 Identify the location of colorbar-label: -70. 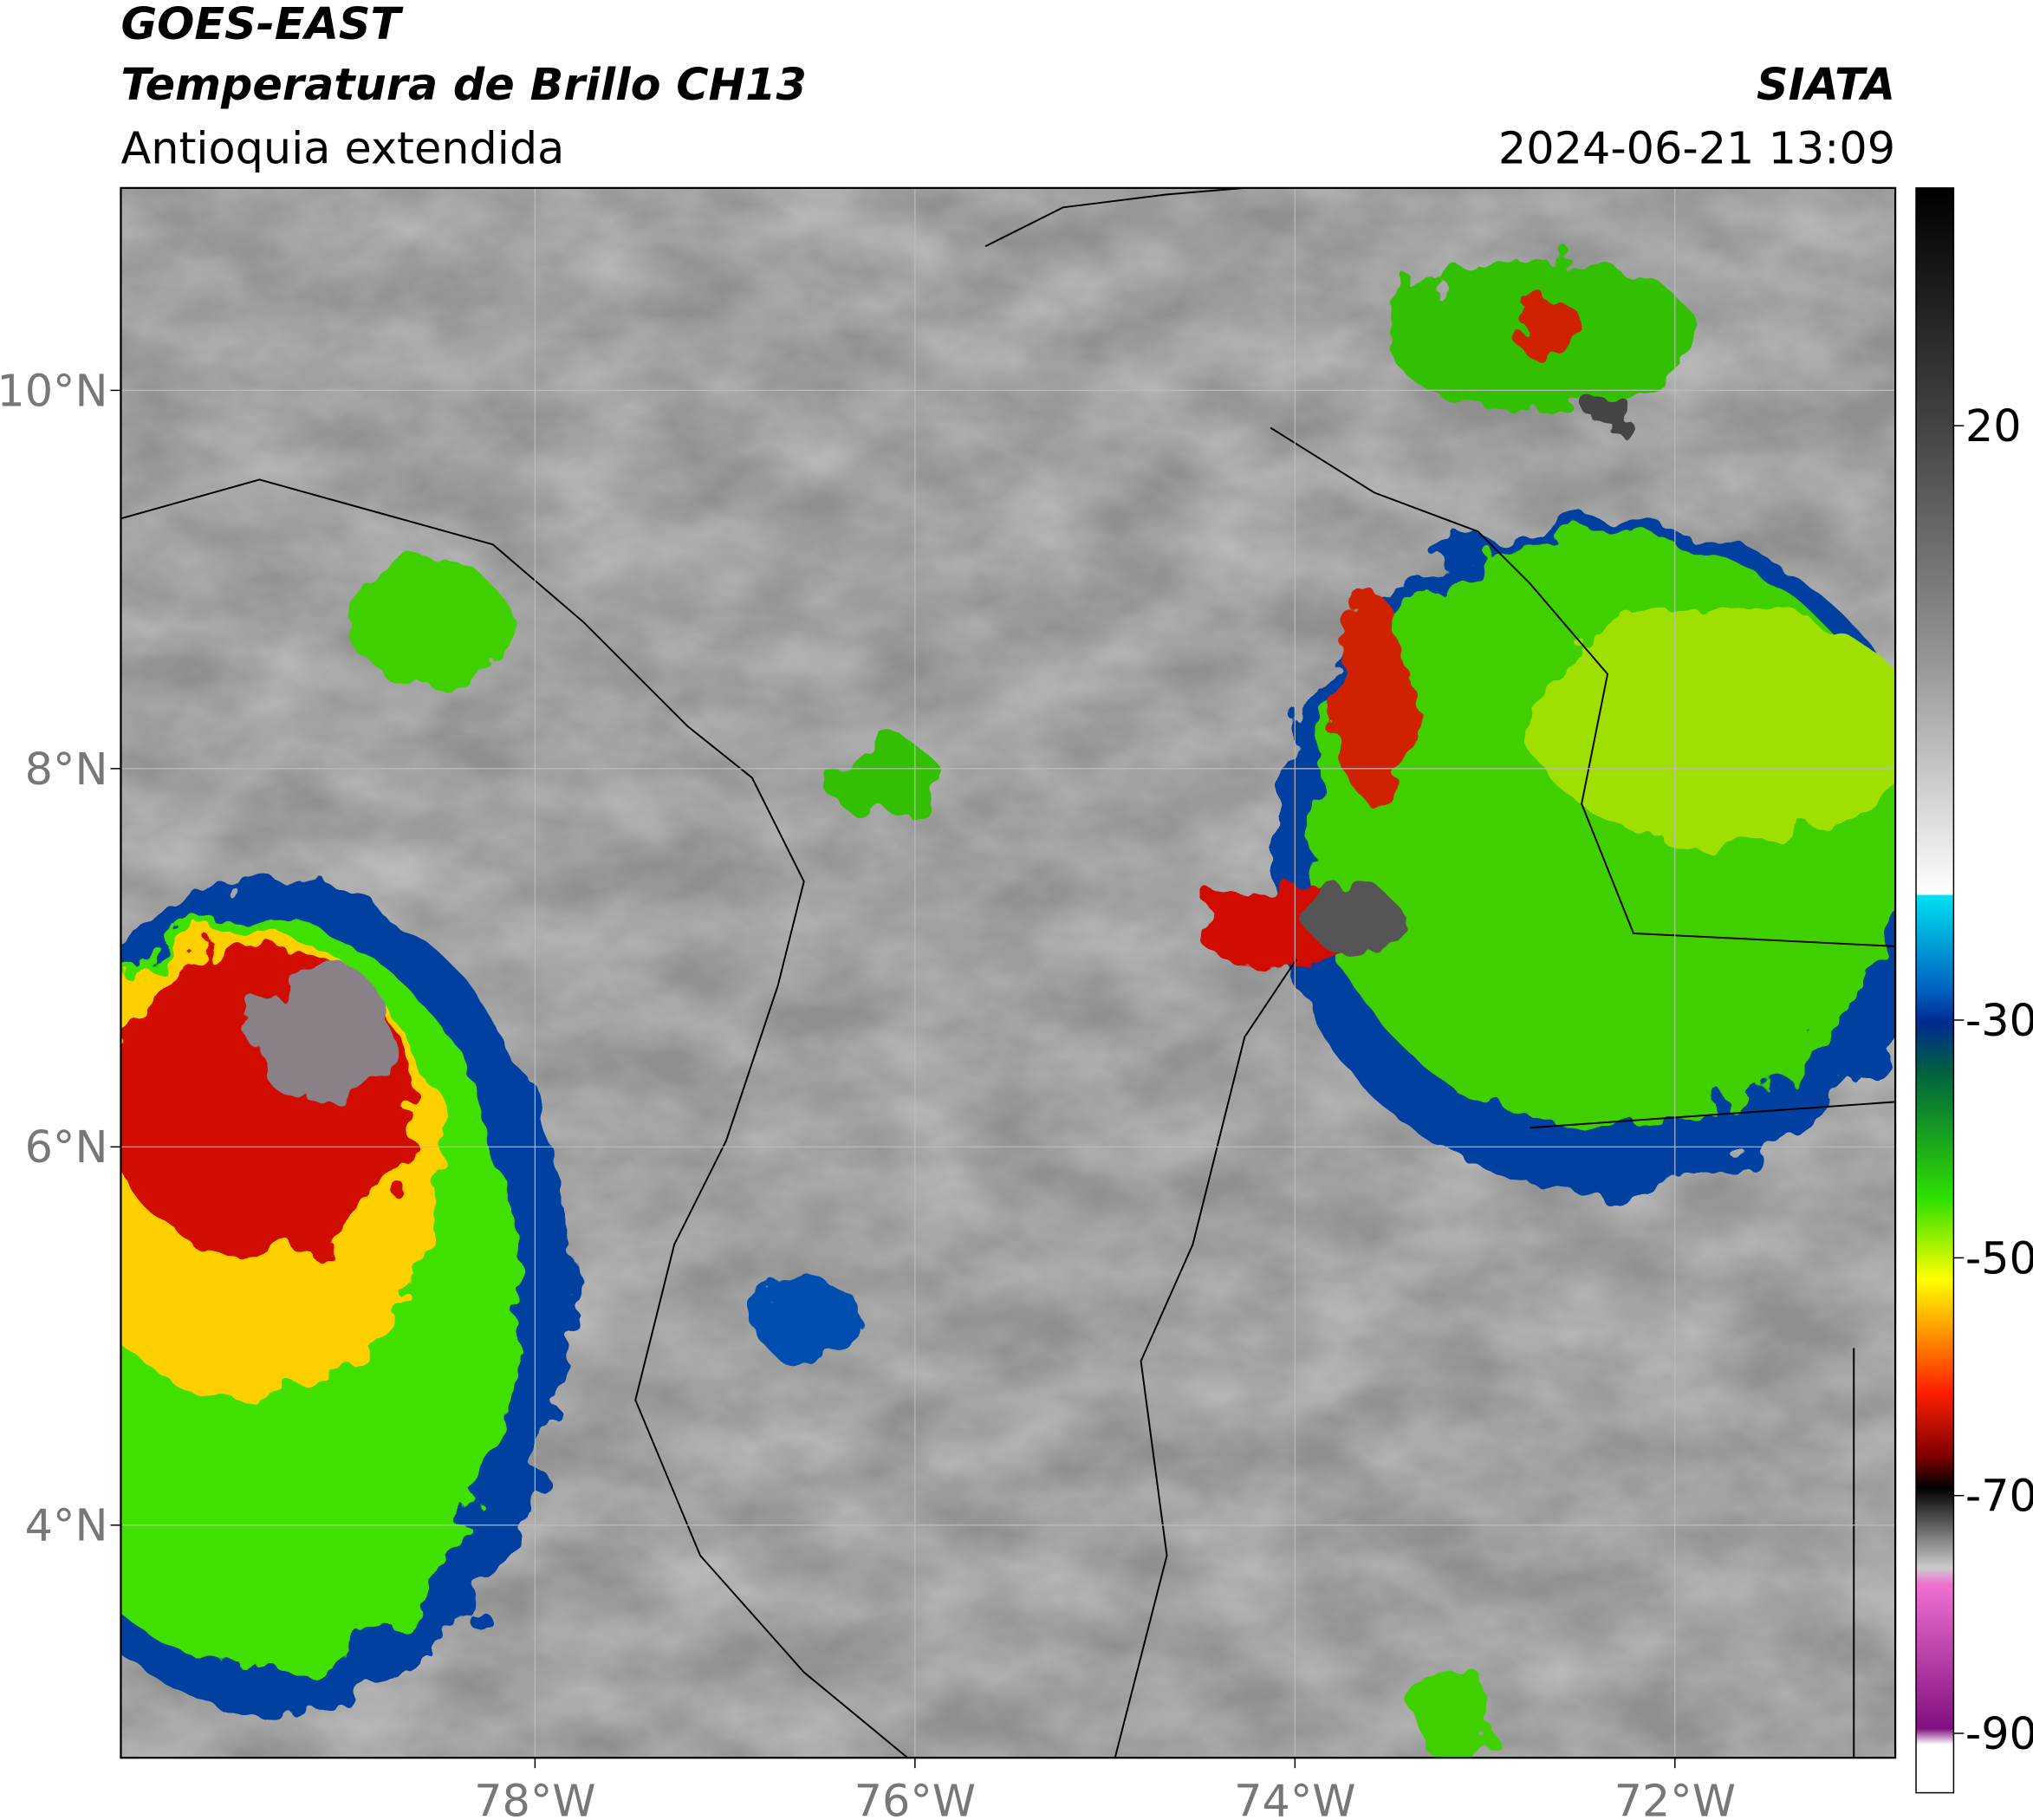
(1999, 1496).